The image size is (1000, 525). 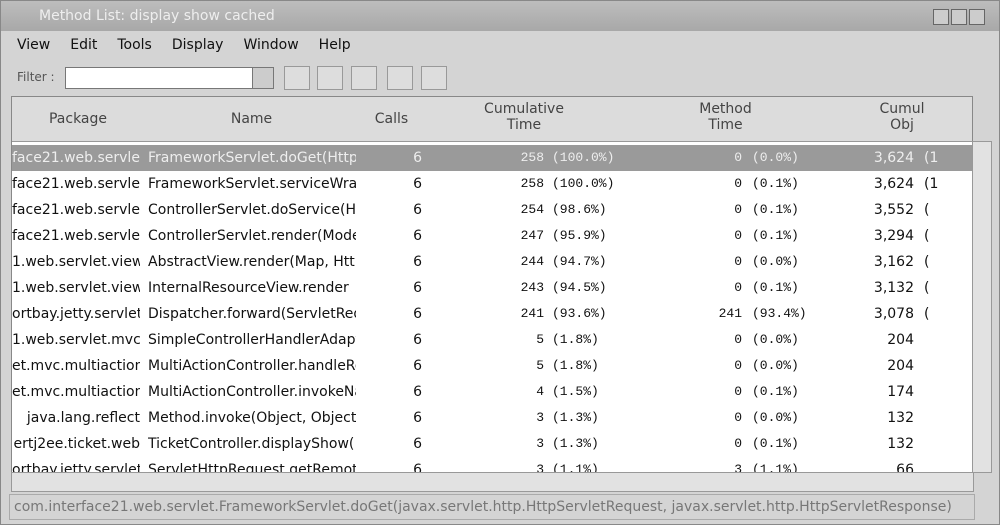 I want to click on column-header-text: Package, so click(x=78, y=119).